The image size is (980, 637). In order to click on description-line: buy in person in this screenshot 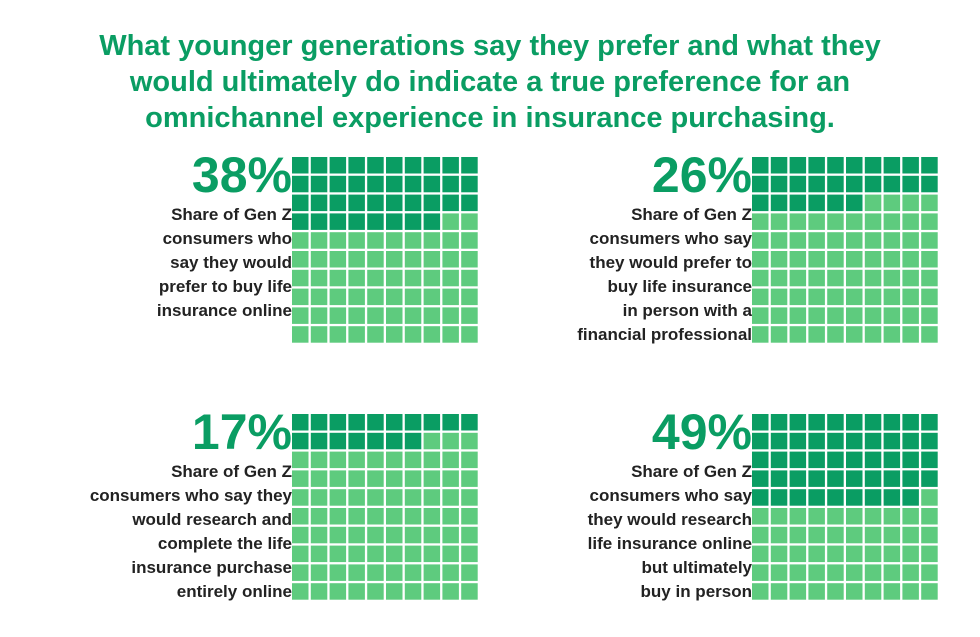, I will do `click(696, 591)`.